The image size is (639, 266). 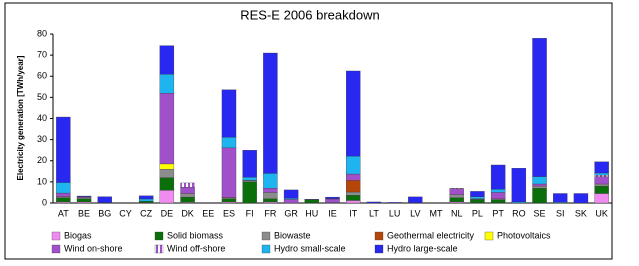 What do you see at coordinates (195, 235) in the screenshot?
I see `legend-label: Solid biomass` at bounding box center [195, 235].